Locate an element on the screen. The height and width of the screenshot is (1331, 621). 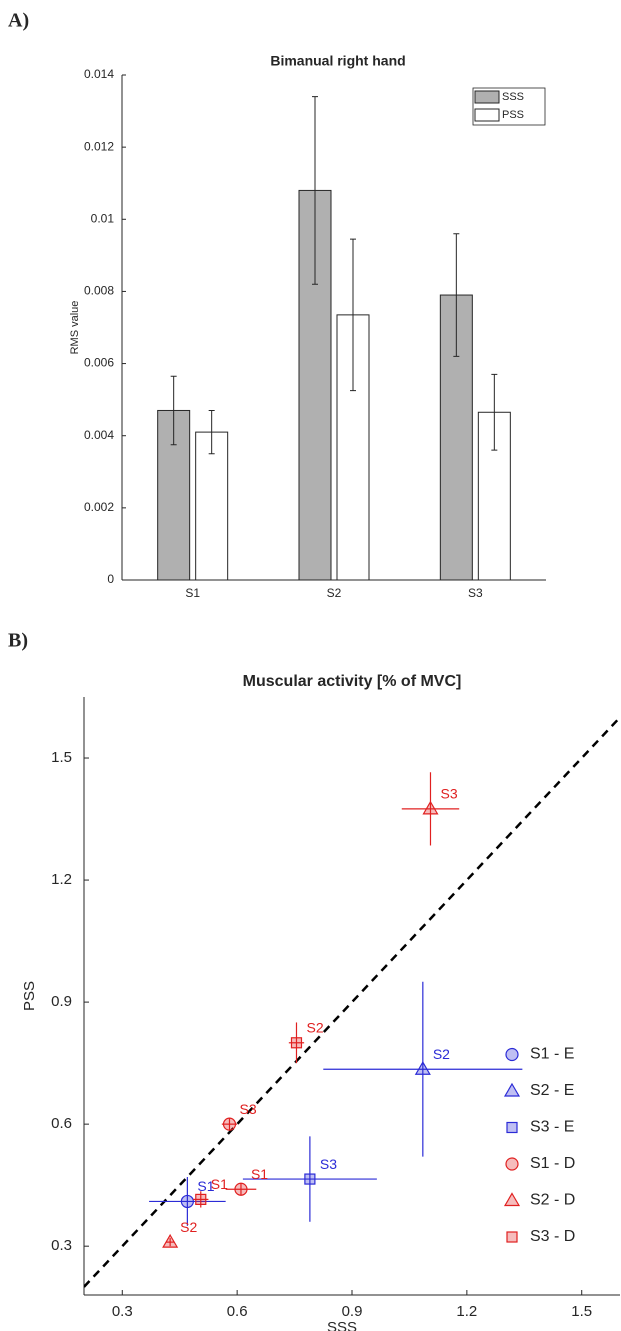
y-tick-label: 0.3 is located at coordinates (61, 1245).